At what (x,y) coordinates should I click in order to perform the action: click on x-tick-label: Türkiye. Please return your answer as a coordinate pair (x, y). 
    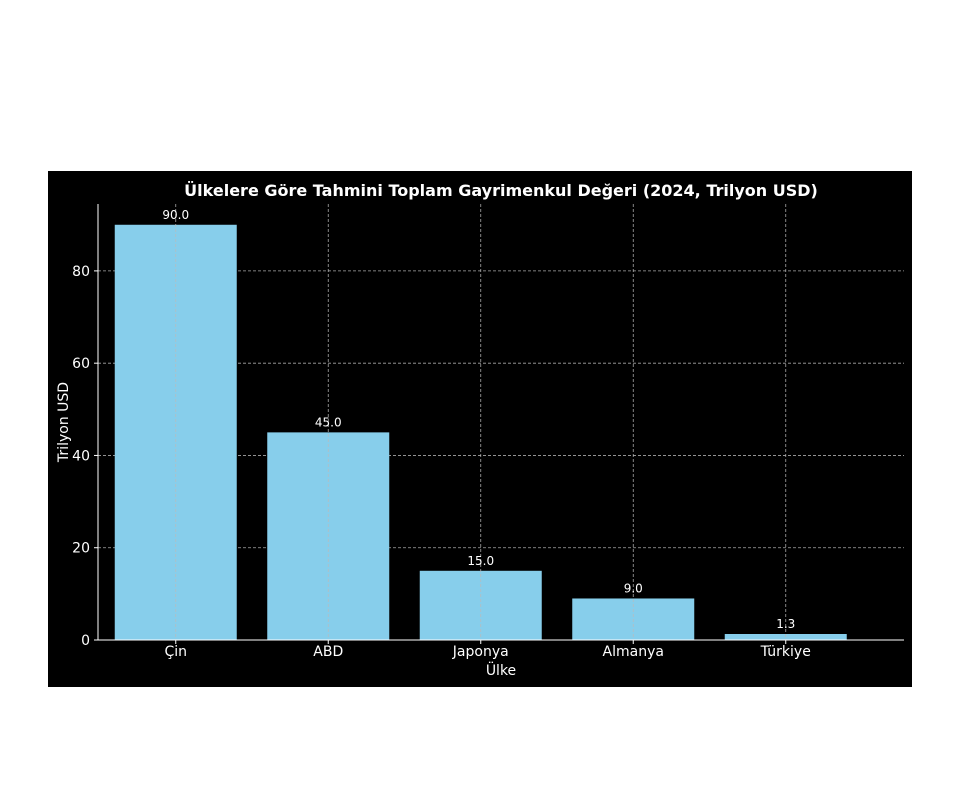
    Looking at the image, I should click on (785, 652).